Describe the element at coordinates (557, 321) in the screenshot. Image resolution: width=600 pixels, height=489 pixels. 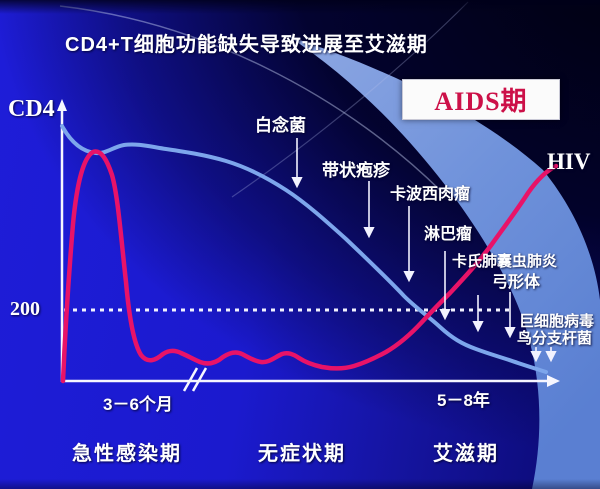
I see `disease-annotation-label: 巨细胞病毒` at that location.